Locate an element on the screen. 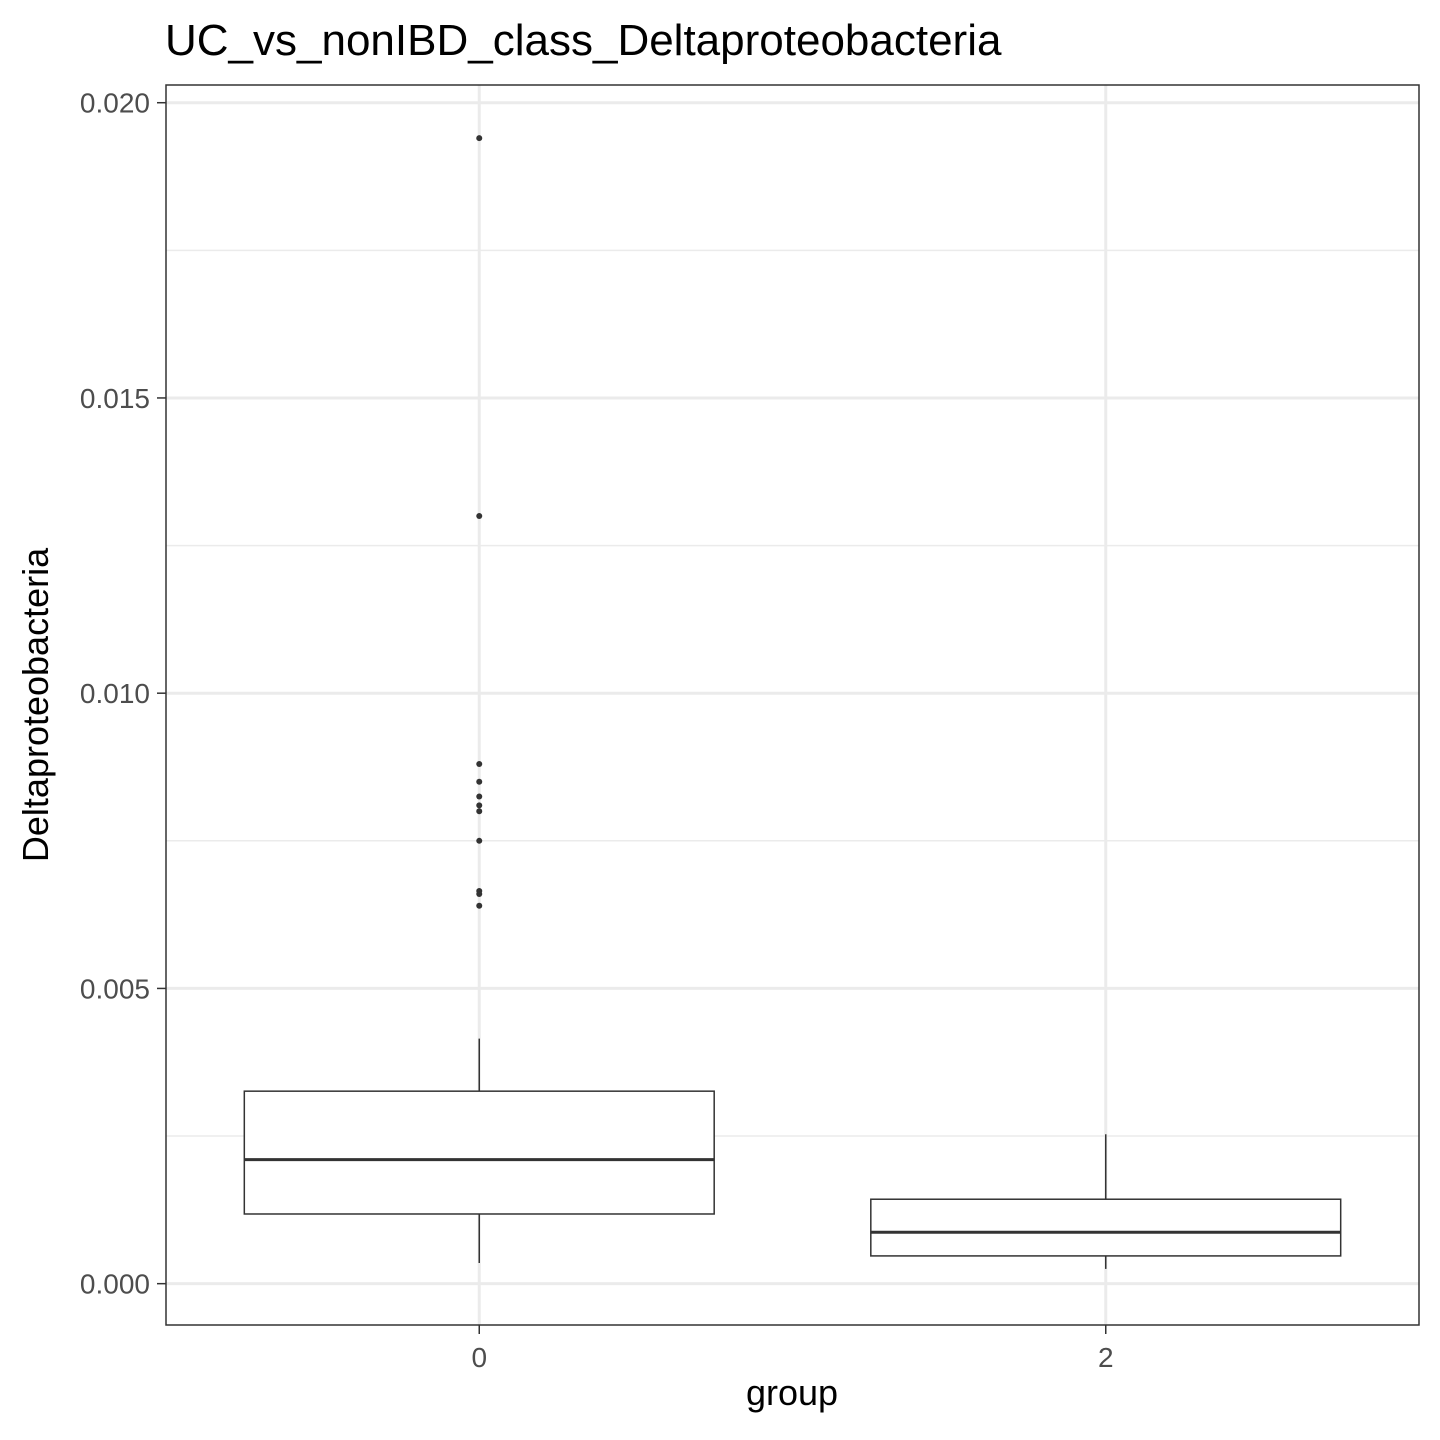  chart-title: UC_vs_nonIBD_class_Deltaproteobacteria is located at coordinates (583, 40).